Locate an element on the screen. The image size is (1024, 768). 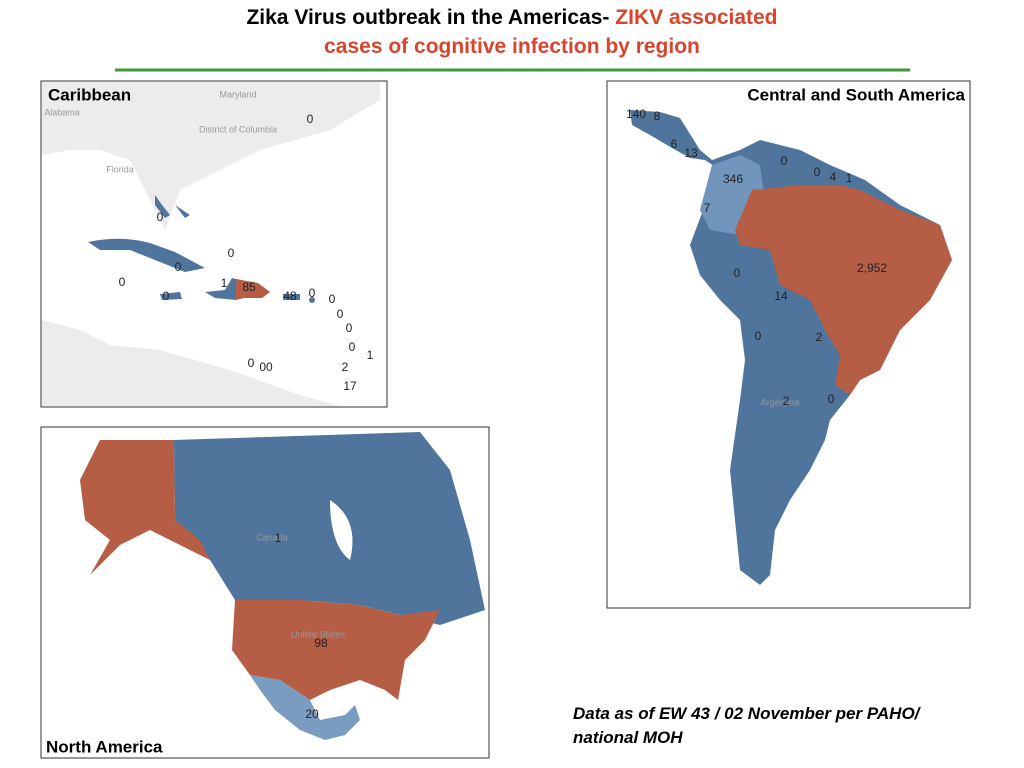
dominican-republic is located at coordinates (253, 289).